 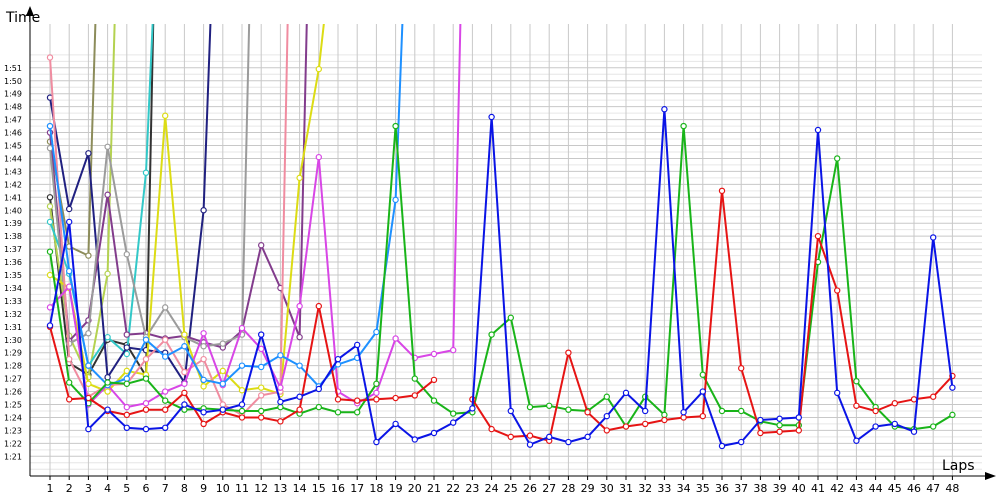 What do you see at coordinates (13, 379) in the screenshot?
I see `y-tick-label: 1:27` at bounding box center [13, 379].